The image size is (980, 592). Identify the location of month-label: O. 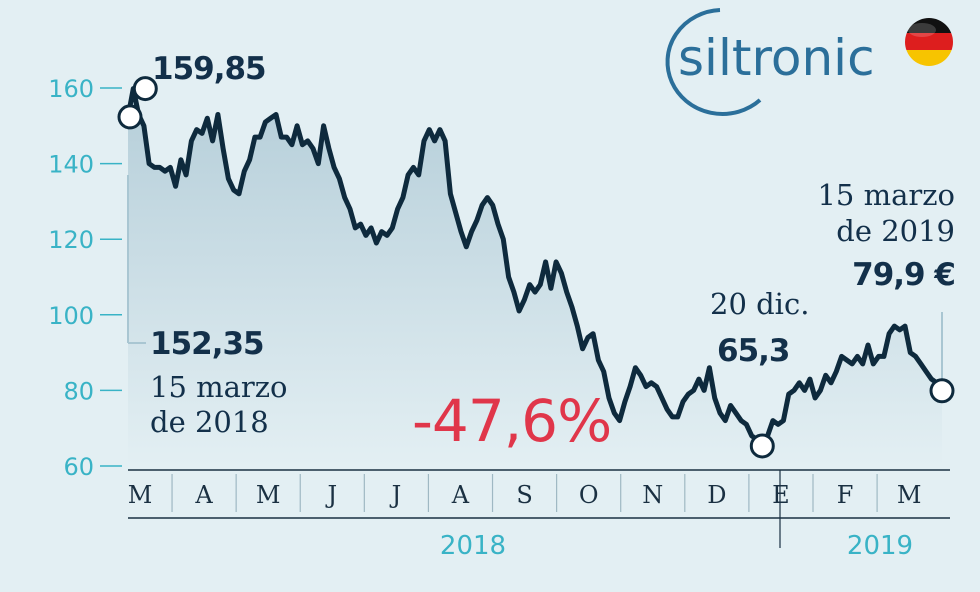
(589, 495).